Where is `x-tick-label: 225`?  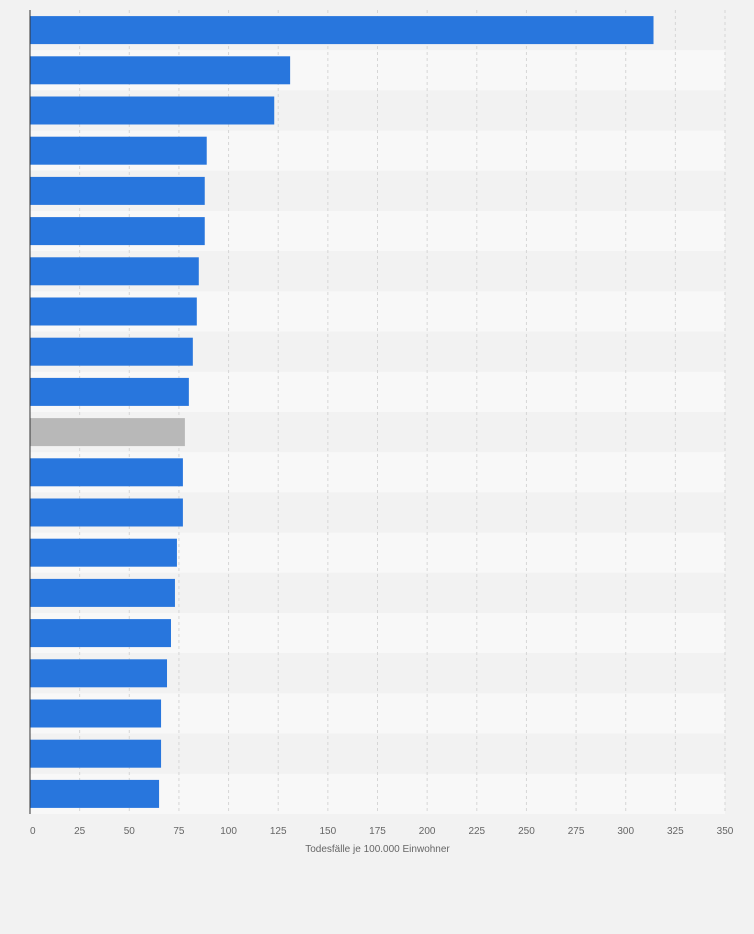
x-tick-label: 225 is located at coordinates (476, 831).